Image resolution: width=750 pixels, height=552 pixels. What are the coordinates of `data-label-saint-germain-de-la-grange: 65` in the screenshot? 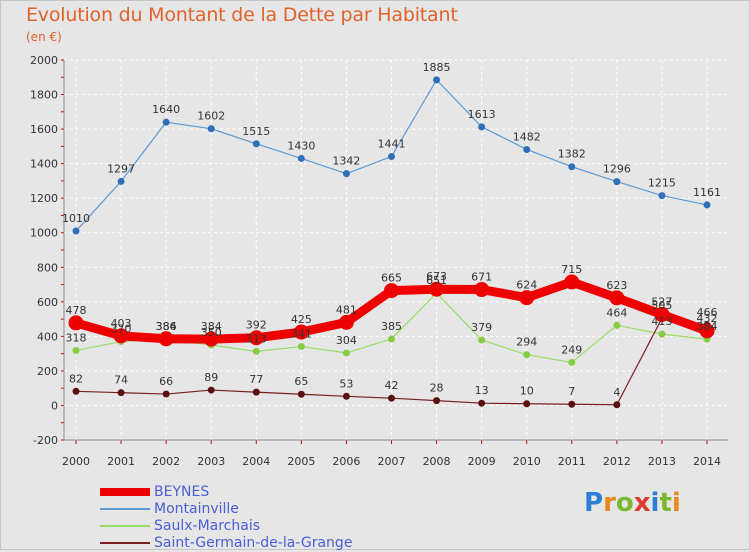 It's located at (301, 381).